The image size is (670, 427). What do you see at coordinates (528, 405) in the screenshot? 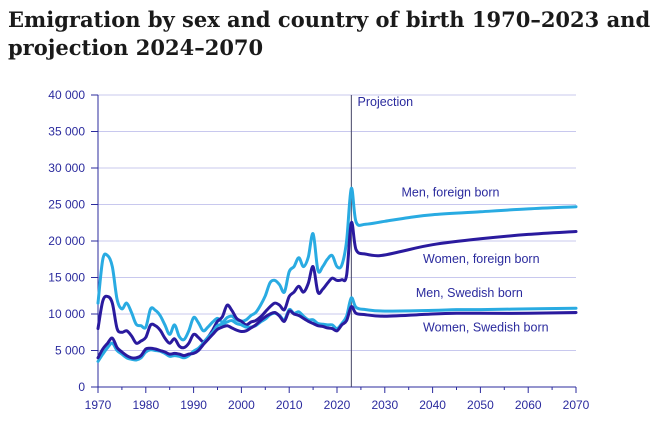
I see `x-tick-label: 2060` at bounding box center [528, 405].